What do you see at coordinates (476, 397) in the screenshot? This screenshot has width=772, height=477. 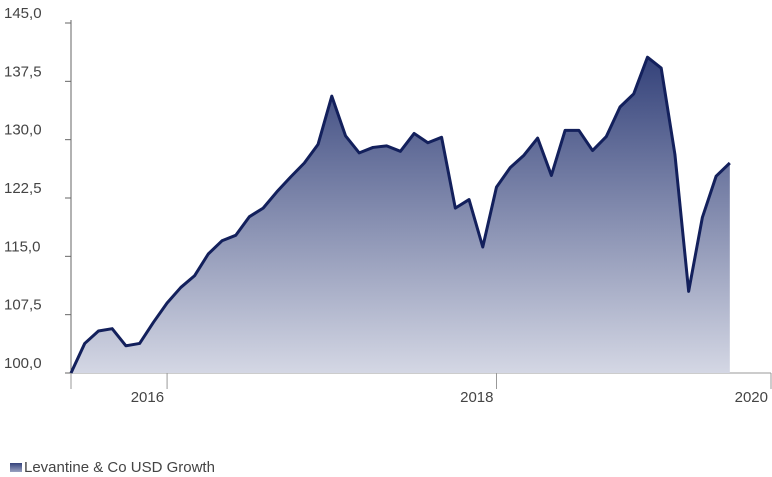 I see `x-tick-label: 2018` at bounding box center [476, 397].